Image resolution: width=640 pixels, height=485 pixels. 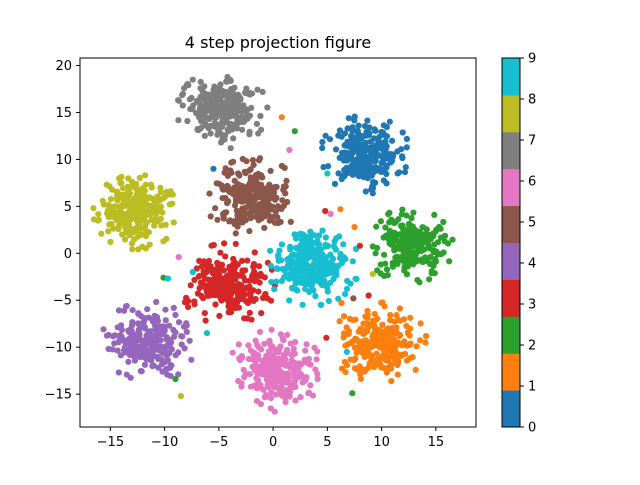 What do you see at coordinates (63, 160) in the screenshot?
I see `y-tick-label: 10` at bounding box center [63, 160].